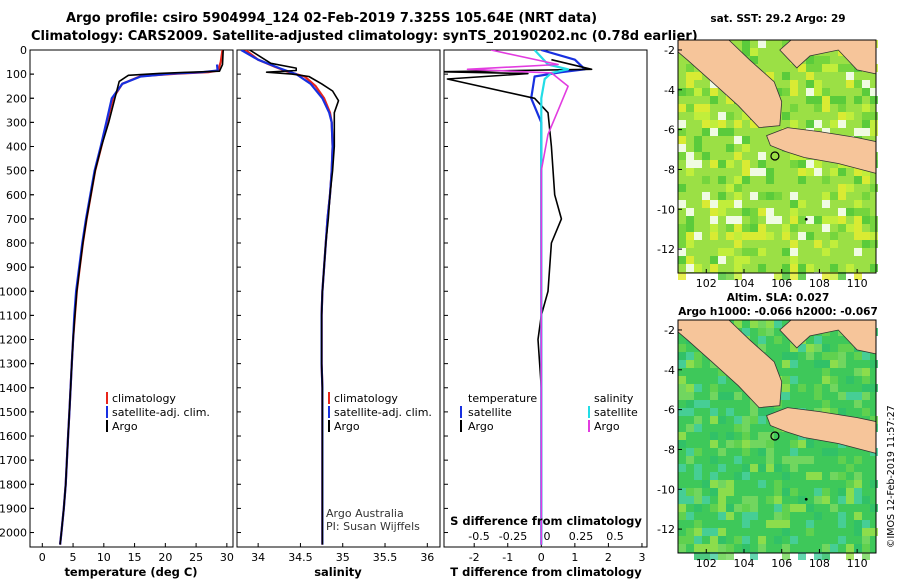  Describe the element at coordinates (16, 195) in the screenshot. I see `depth-tick-label: 600` at that location.